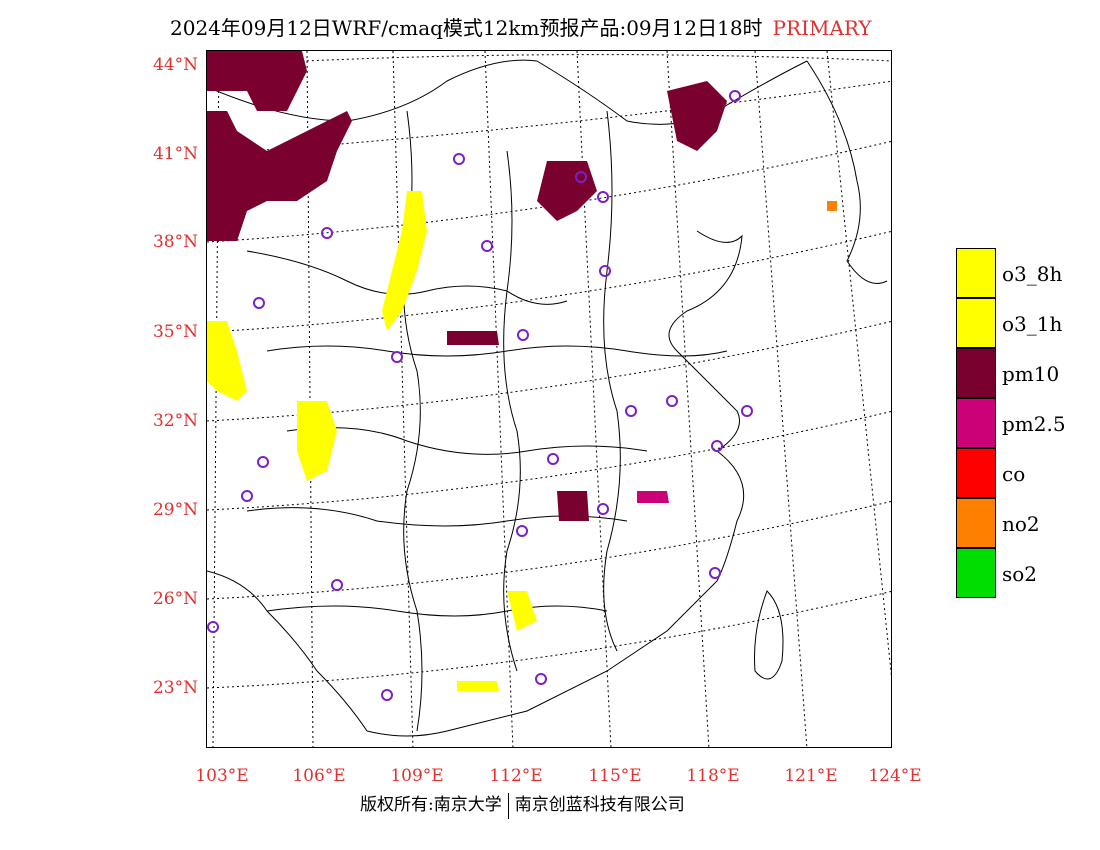 The height and width of the screenshot is (850, 1100). What do you see at coordinates (175, 688) in the screenshot?
I see `lat-label-23: 23°N` at bounding box center [175, 688].